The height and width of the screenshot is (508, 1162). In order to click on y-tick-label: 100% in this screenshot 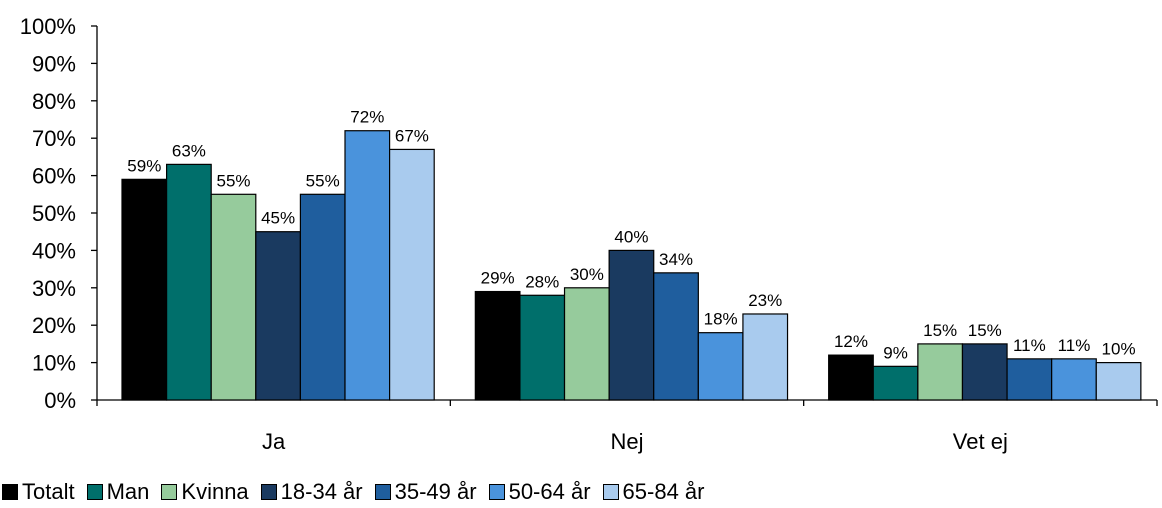, I will do `click(48, 26)`.